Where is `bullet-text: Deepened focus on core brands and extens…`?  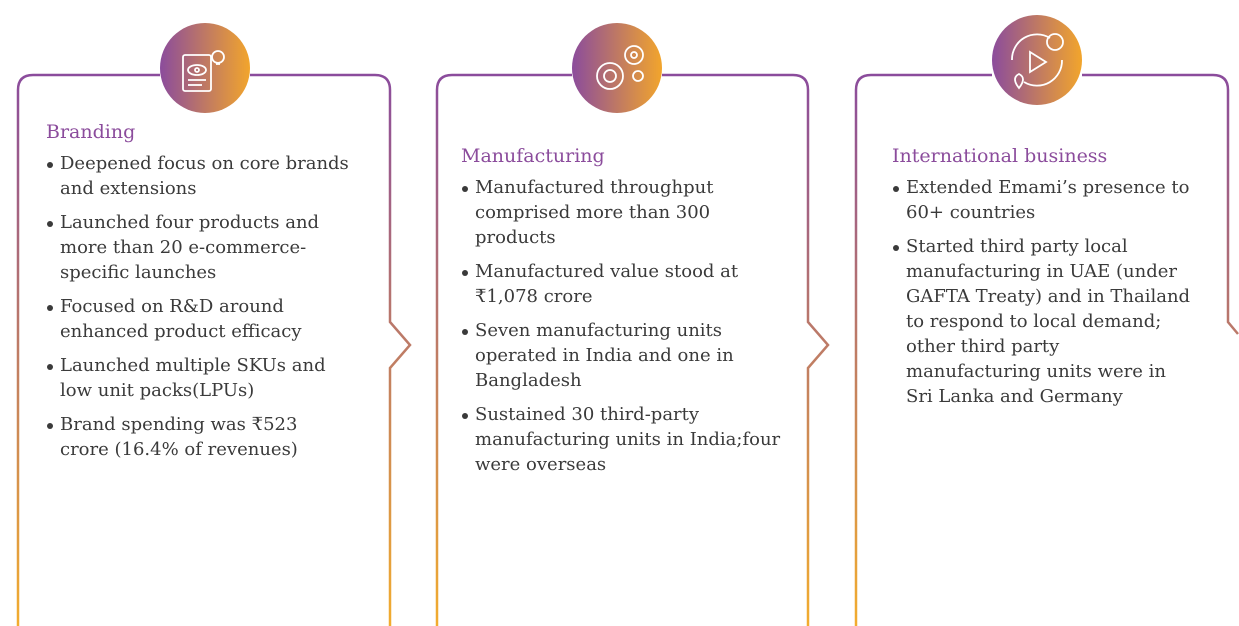
bullet-text: Deepened focus on core brands and extens… is located at coordinates (204, 176).